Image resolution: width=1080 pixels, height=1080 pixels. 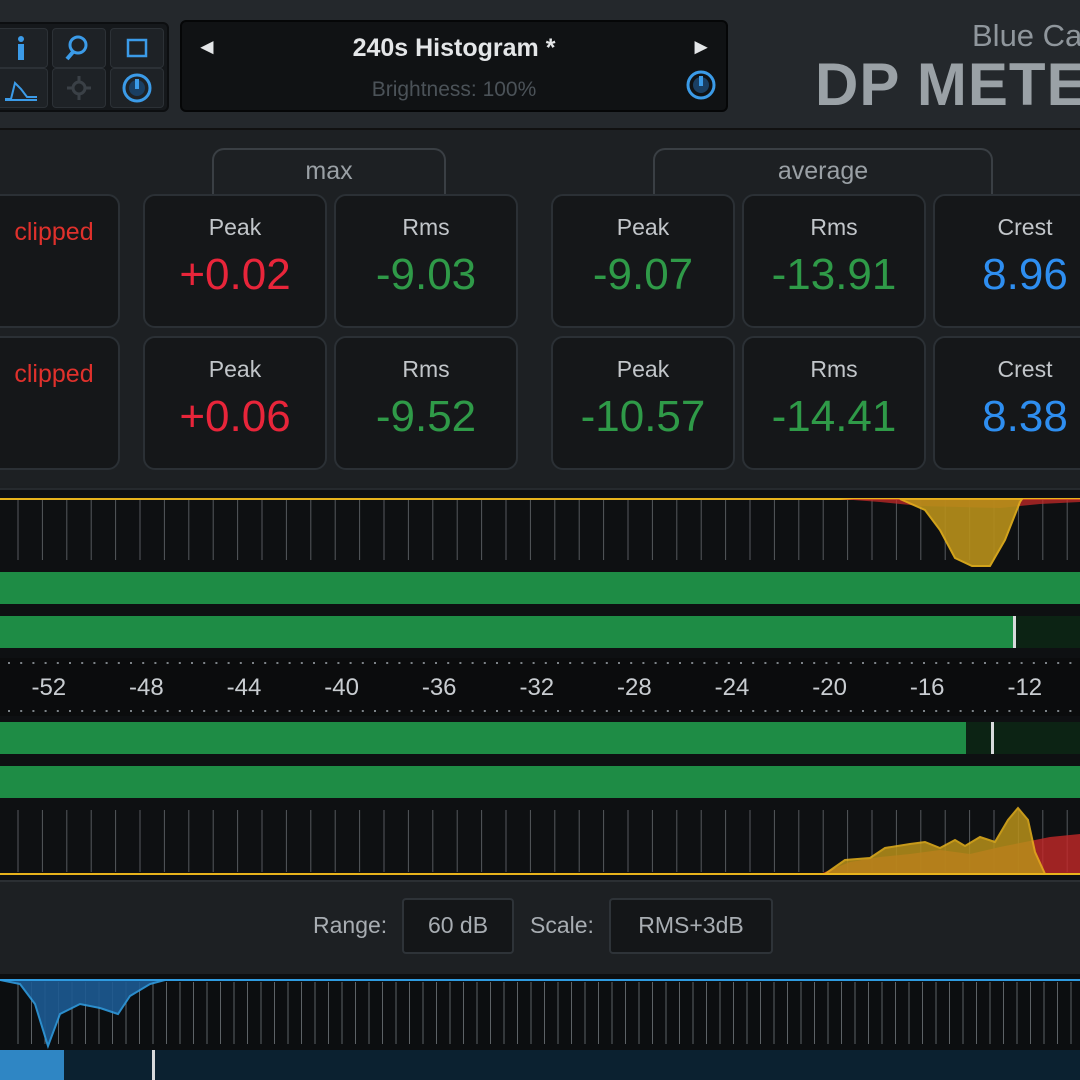 What do you see at coordinates (1014, 632) in the screenshot?
I see `ch1-peak-hold` at bounding box center [1014, 632].